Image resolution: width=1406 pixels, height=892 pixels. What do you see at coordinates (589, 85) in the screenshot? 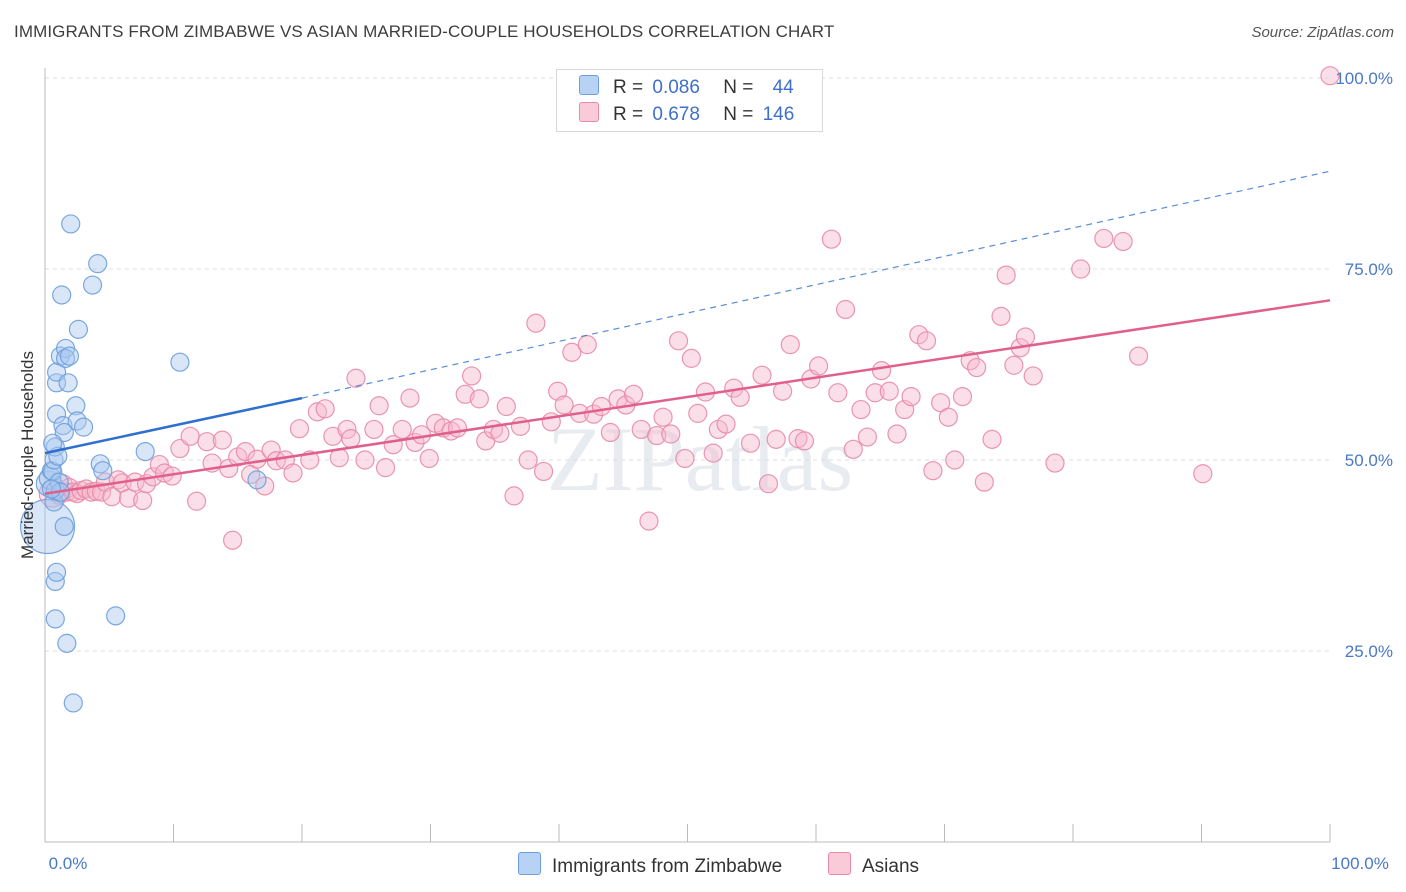
I see `legend-swatch-blue` at bounding box center [589, 85].